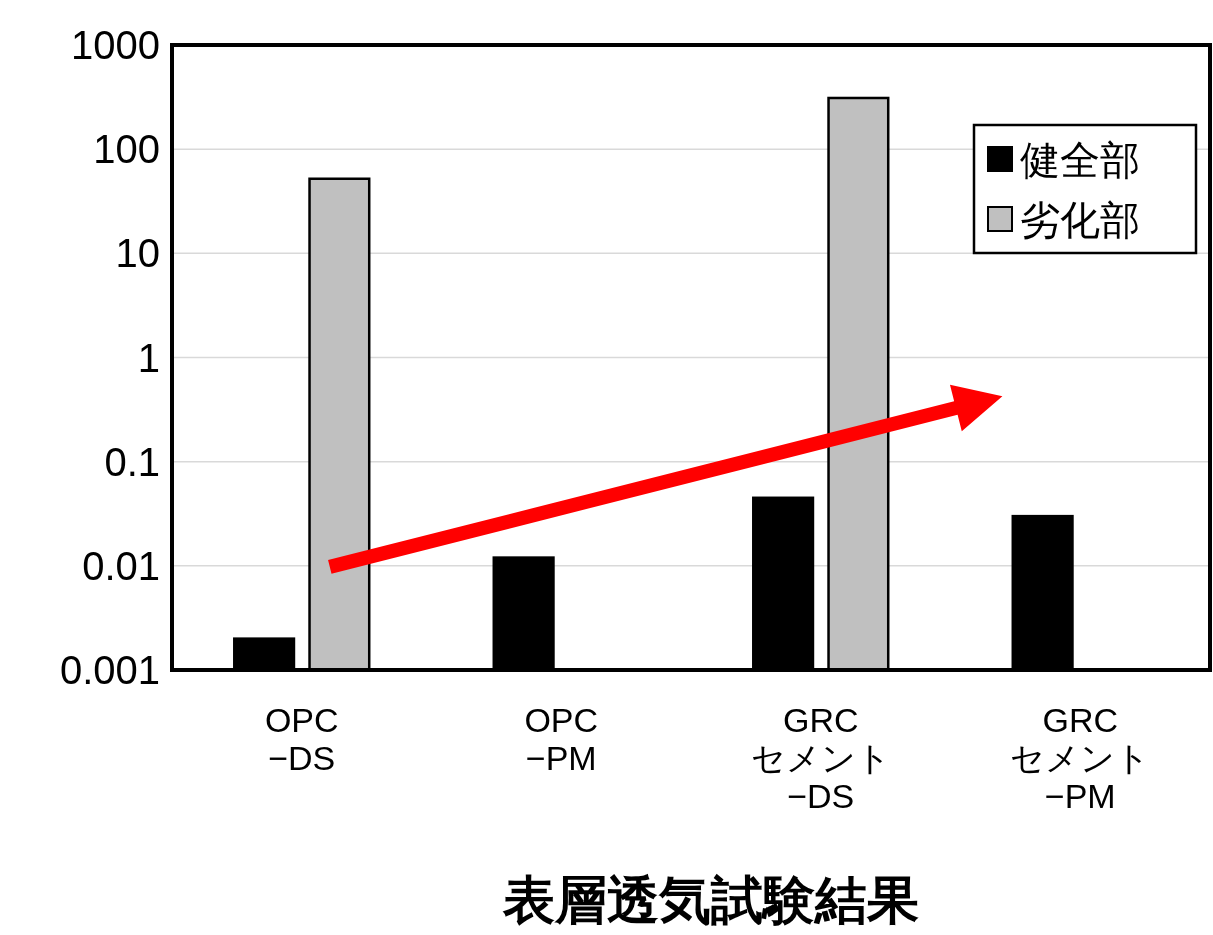 This screenshot has height=935, width=1213. Describe the element at coordinates (710, 900) in the screenshot. I see `x-axis-title: 表層透気試験結果` at that location.